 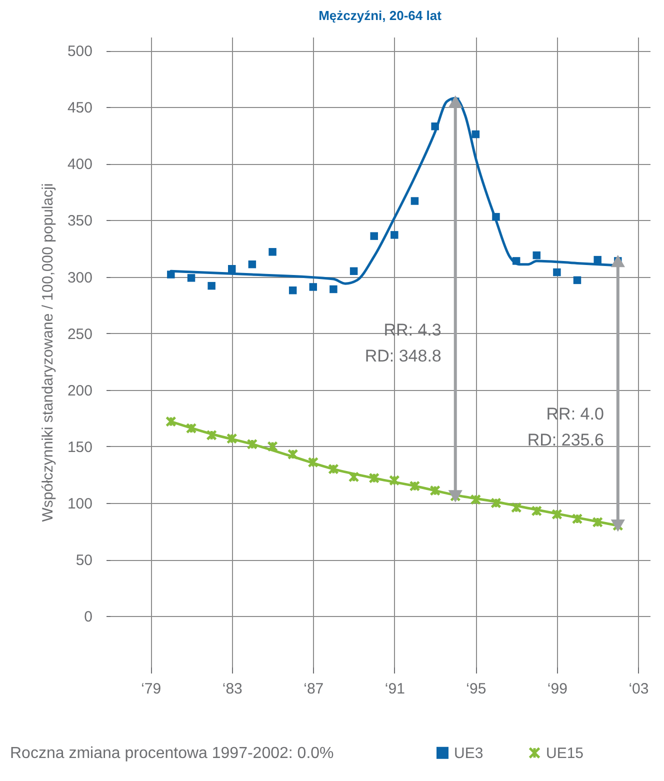 I want to click on x-tick-label: ‘95, so click(x=476, y=689).